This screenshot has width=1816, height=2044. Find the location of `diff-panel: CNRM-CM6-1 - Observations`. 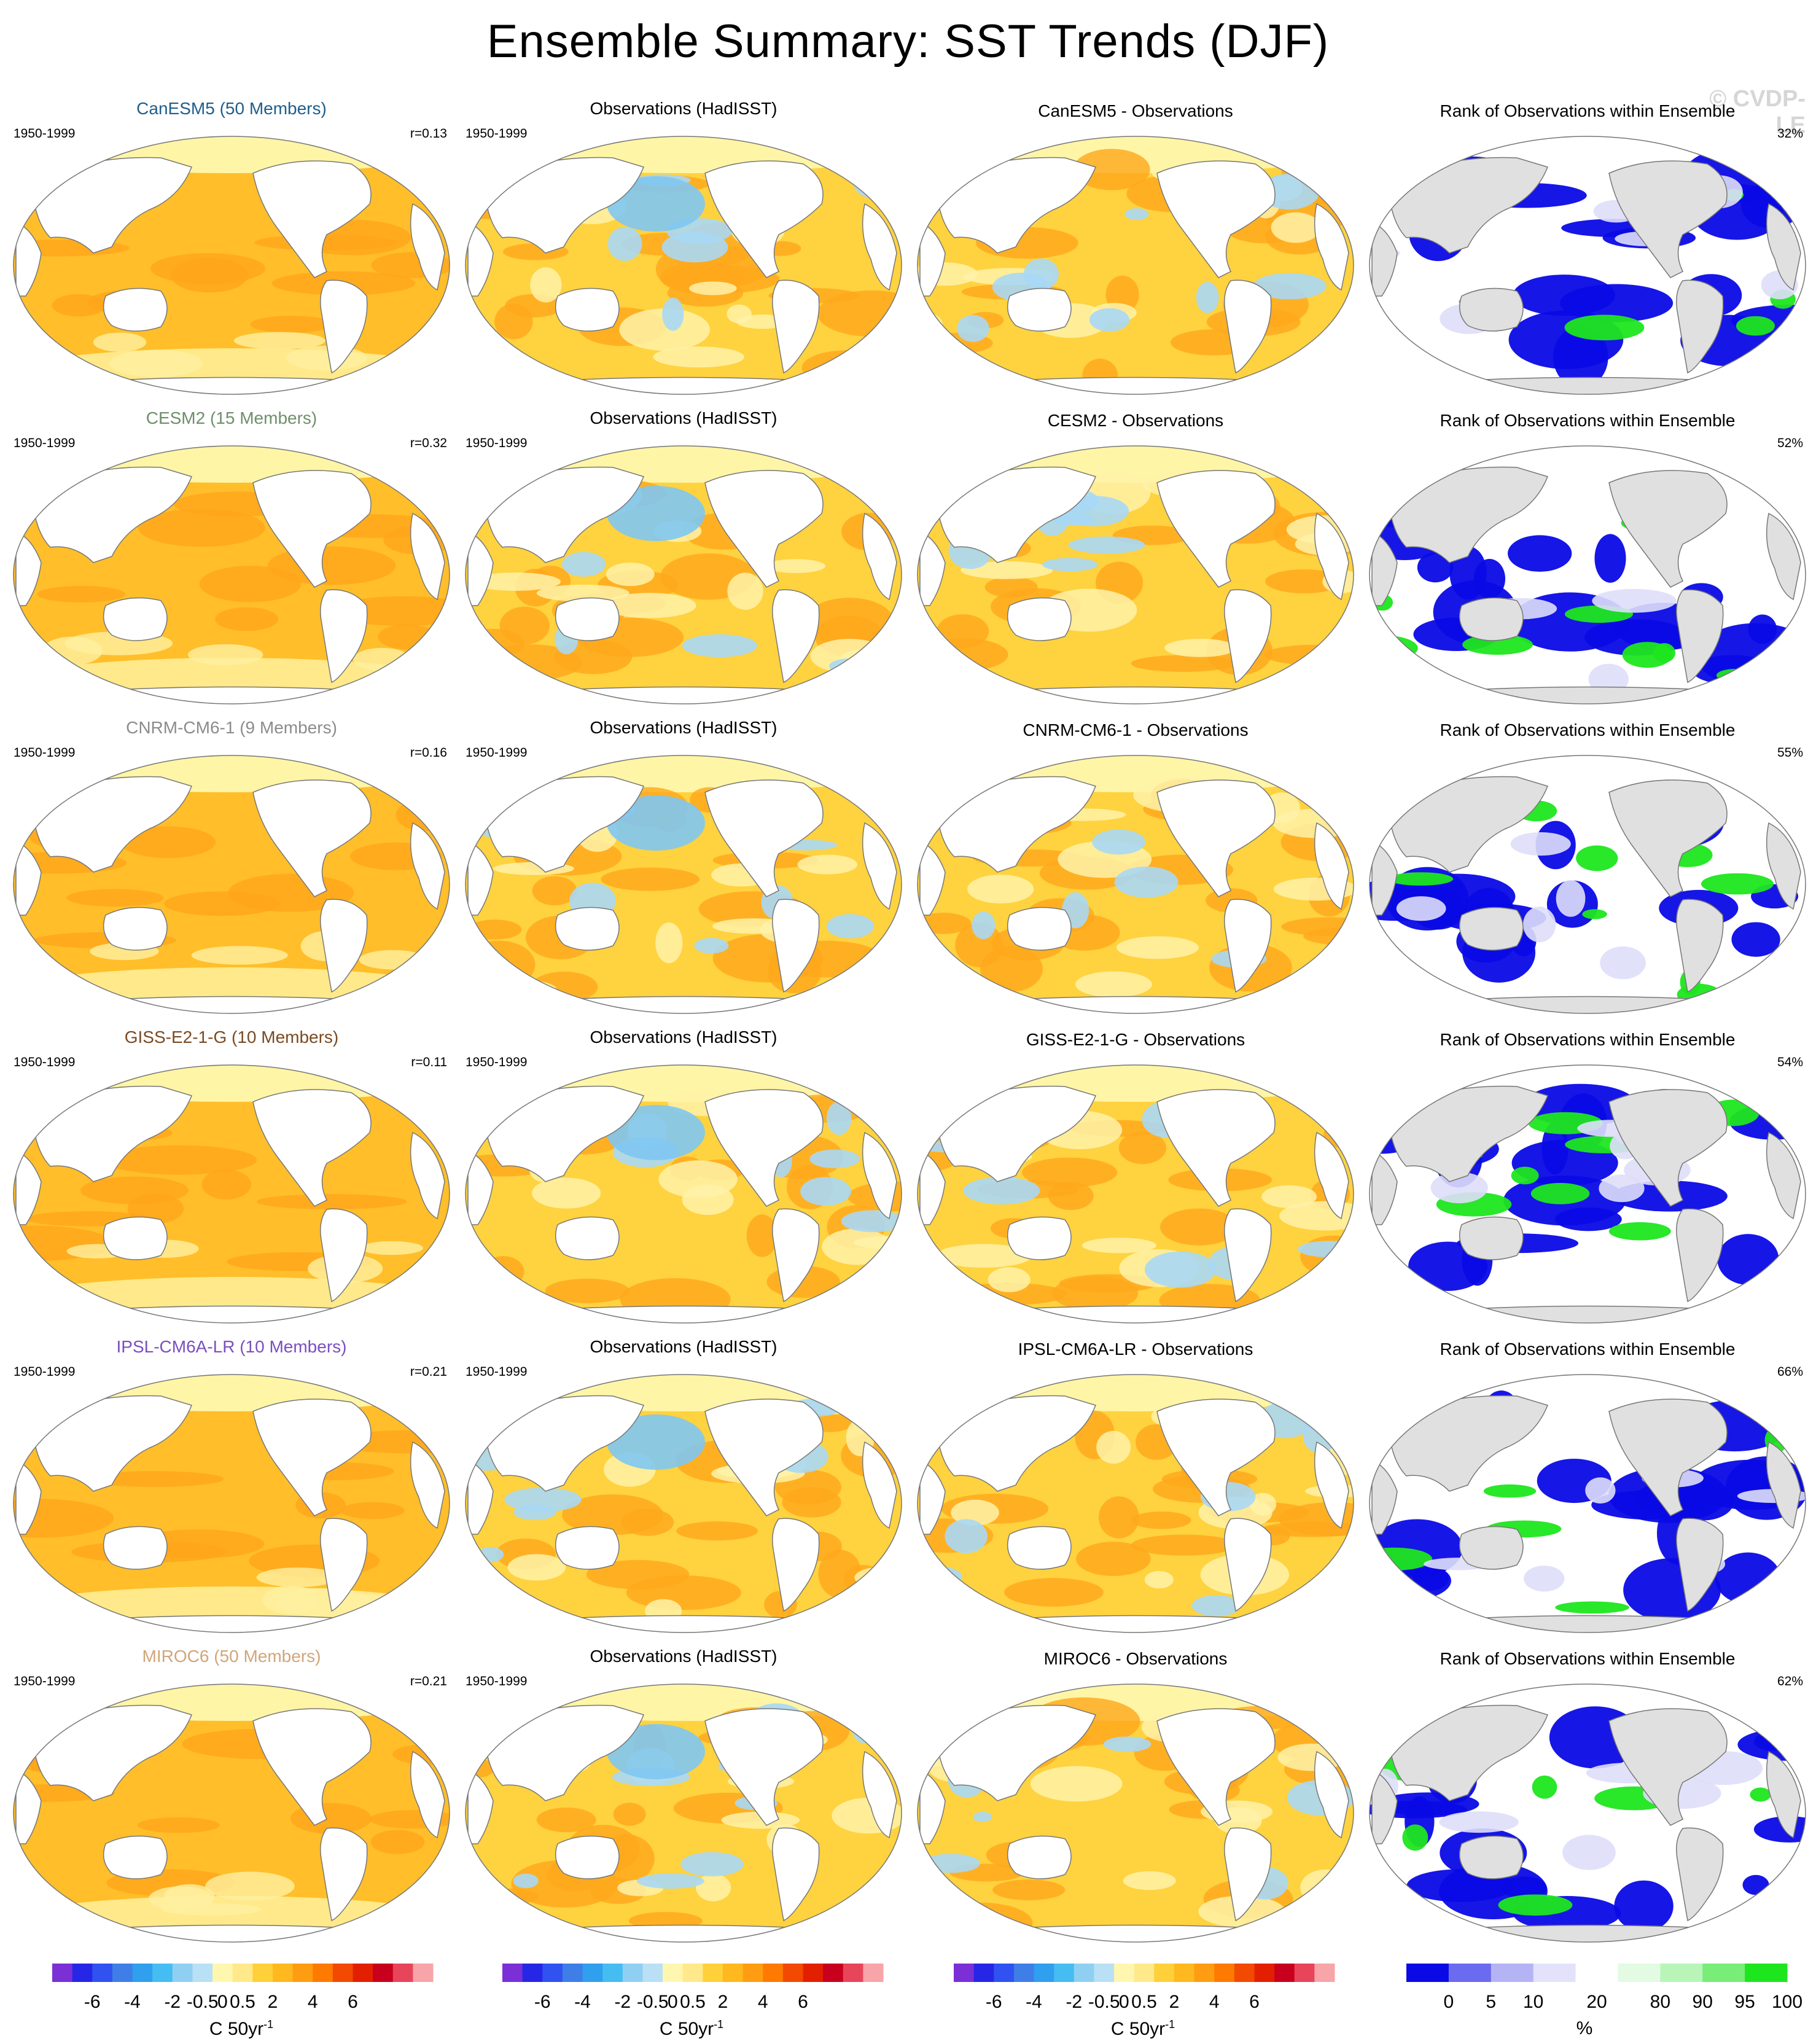

diff-panel: CNRM-CM6-1 - Observations is located at coordinates (1135, 870).